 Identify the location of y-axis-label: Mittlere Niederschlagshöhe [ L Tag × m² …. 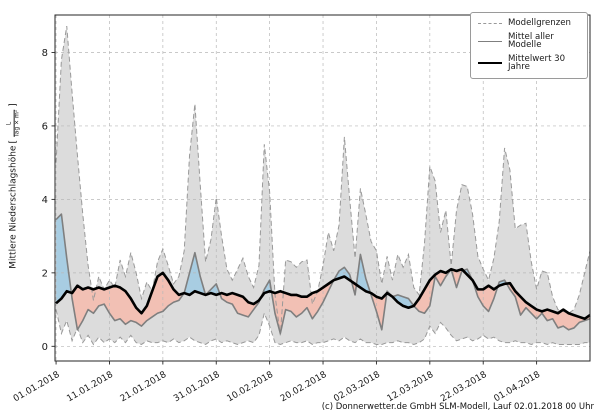
(13, 186).